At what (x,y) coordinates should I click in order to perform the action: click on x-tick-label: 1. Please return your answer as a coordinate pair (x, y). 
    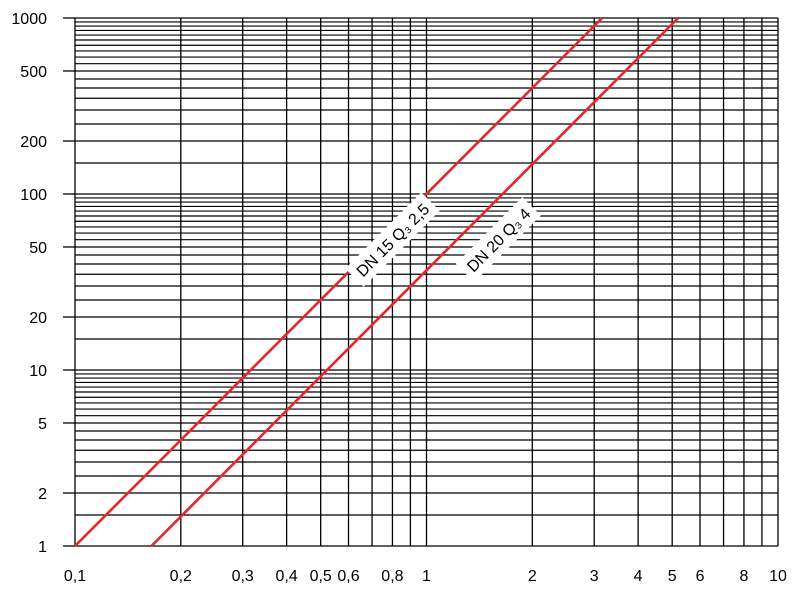
    Looking at the image, I should click on (426, 576).